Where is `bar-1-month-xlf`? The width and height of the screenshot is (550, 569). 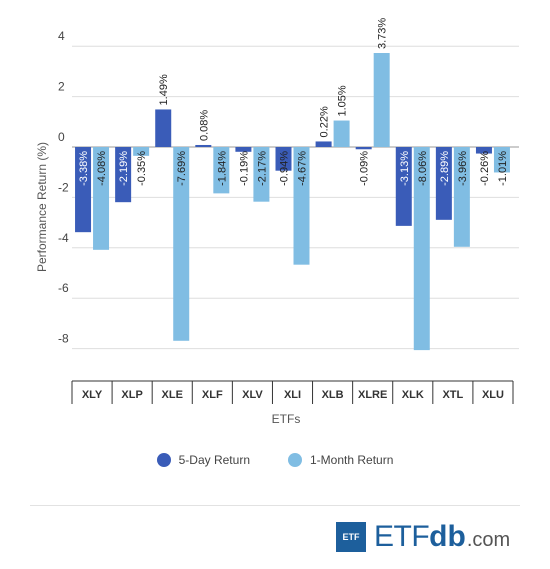 bar-1-month-xlf is located at coordinates (221, 170).